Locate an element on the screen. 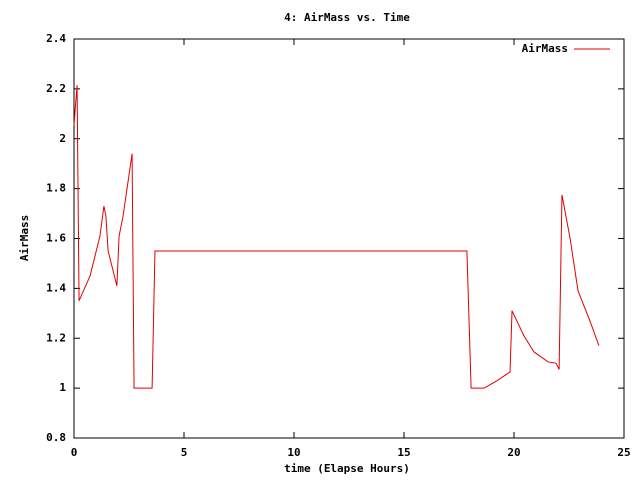 The width and height of the screenshot is (640, 480). y-tick-label: 2.2 is located at coordinates (56, 88).